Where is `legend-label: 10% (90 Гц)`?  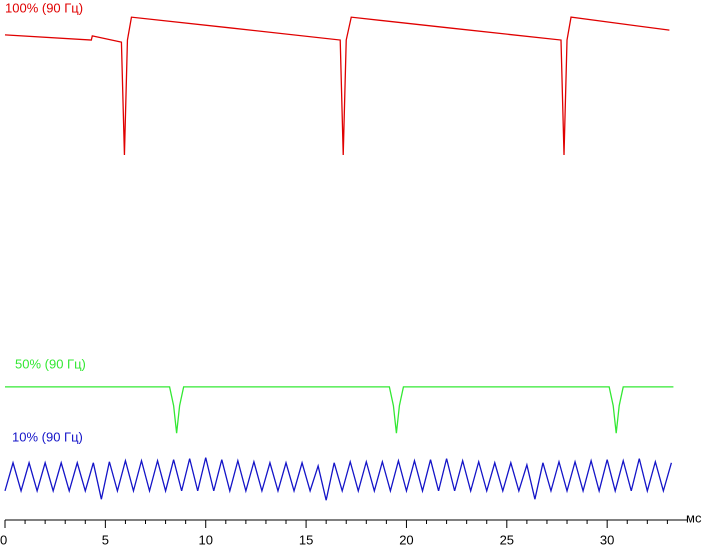
legend-label: 10% (90 Гц) is located at coordinates (47, 436).